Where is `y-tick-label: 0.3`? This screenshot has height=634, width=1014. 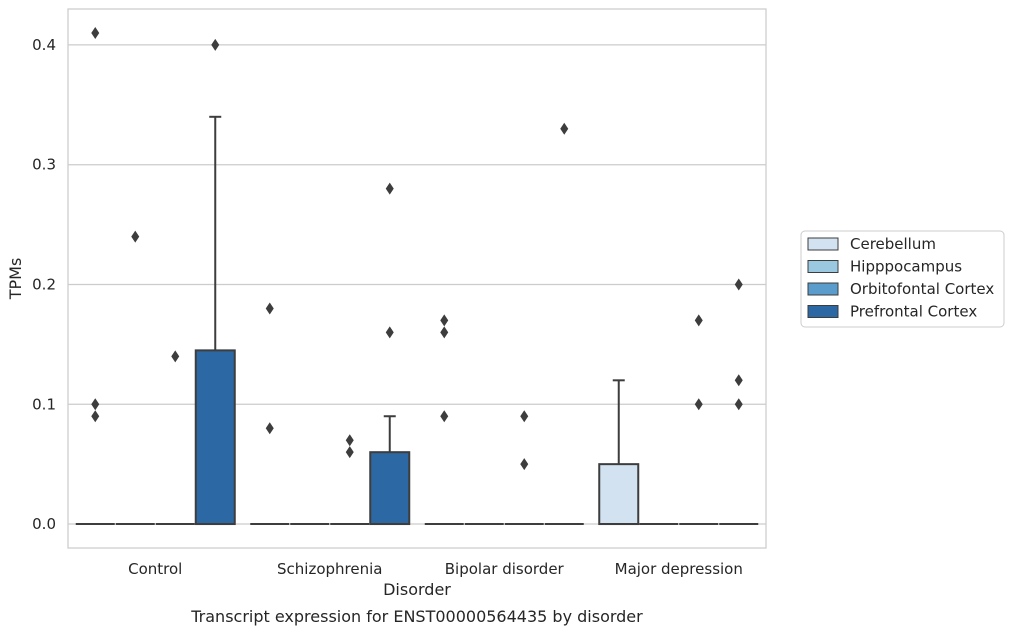 y-tick-label: 0.3 is located at coordinates (44, 165).